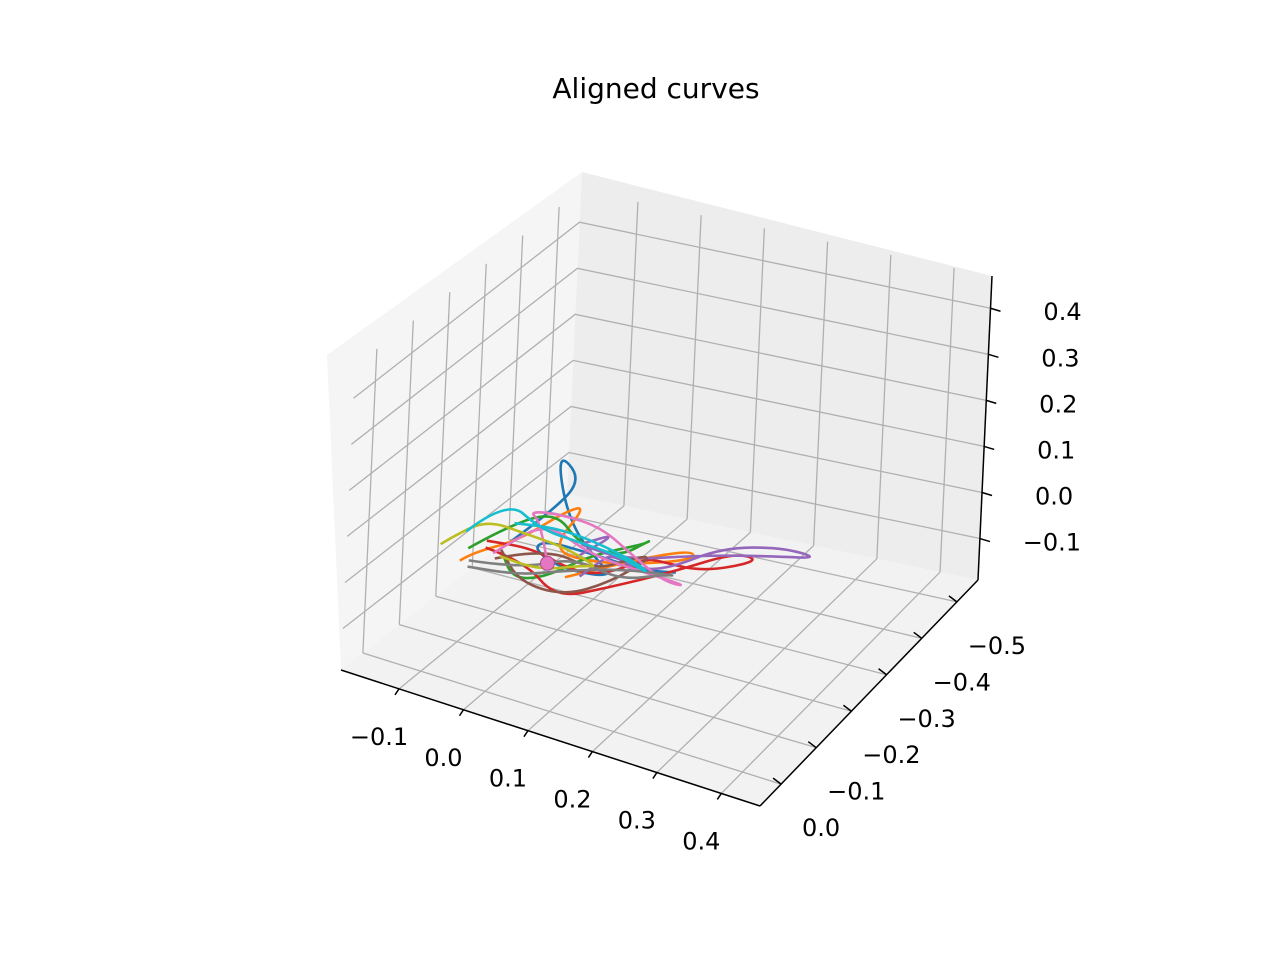 This screenshot has height=960, width=1280. Describe the element at coordinates (1058, 404) in the screenshot. I see `z-tick-label: 0.2` at that location.